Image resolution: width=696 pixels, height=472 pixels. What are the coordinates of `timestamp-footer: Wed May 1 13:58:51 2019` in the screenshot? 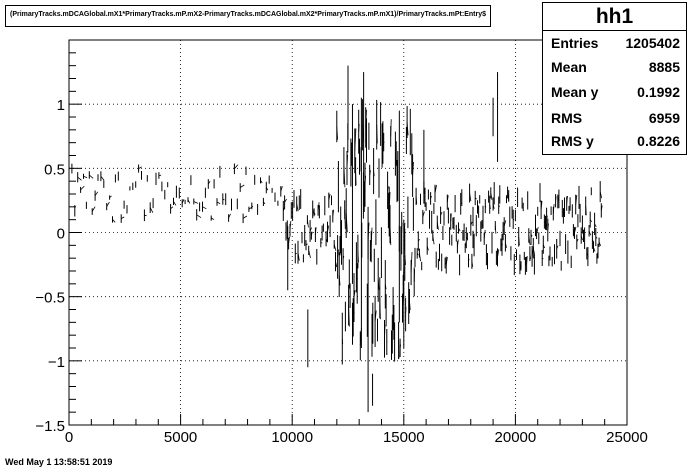 It's located at (59, 462).